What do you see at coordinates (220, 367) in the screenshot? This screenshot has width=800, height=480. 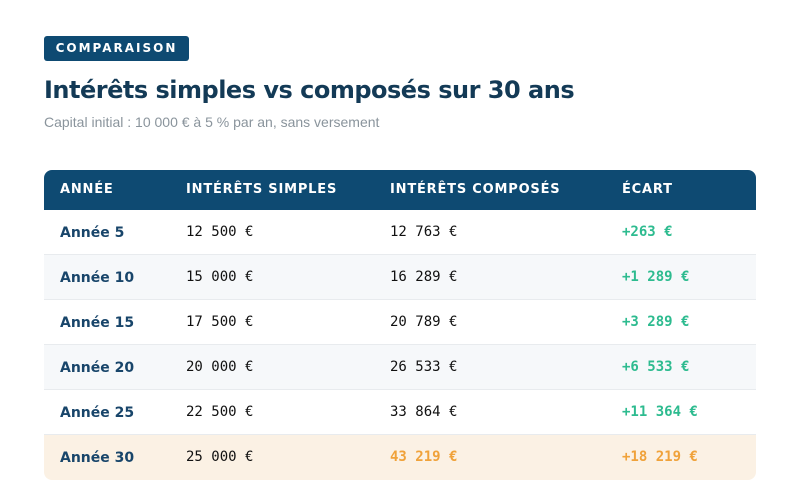 I see `row-simple-value: 20 000 €` at bounding box center [220, 367].